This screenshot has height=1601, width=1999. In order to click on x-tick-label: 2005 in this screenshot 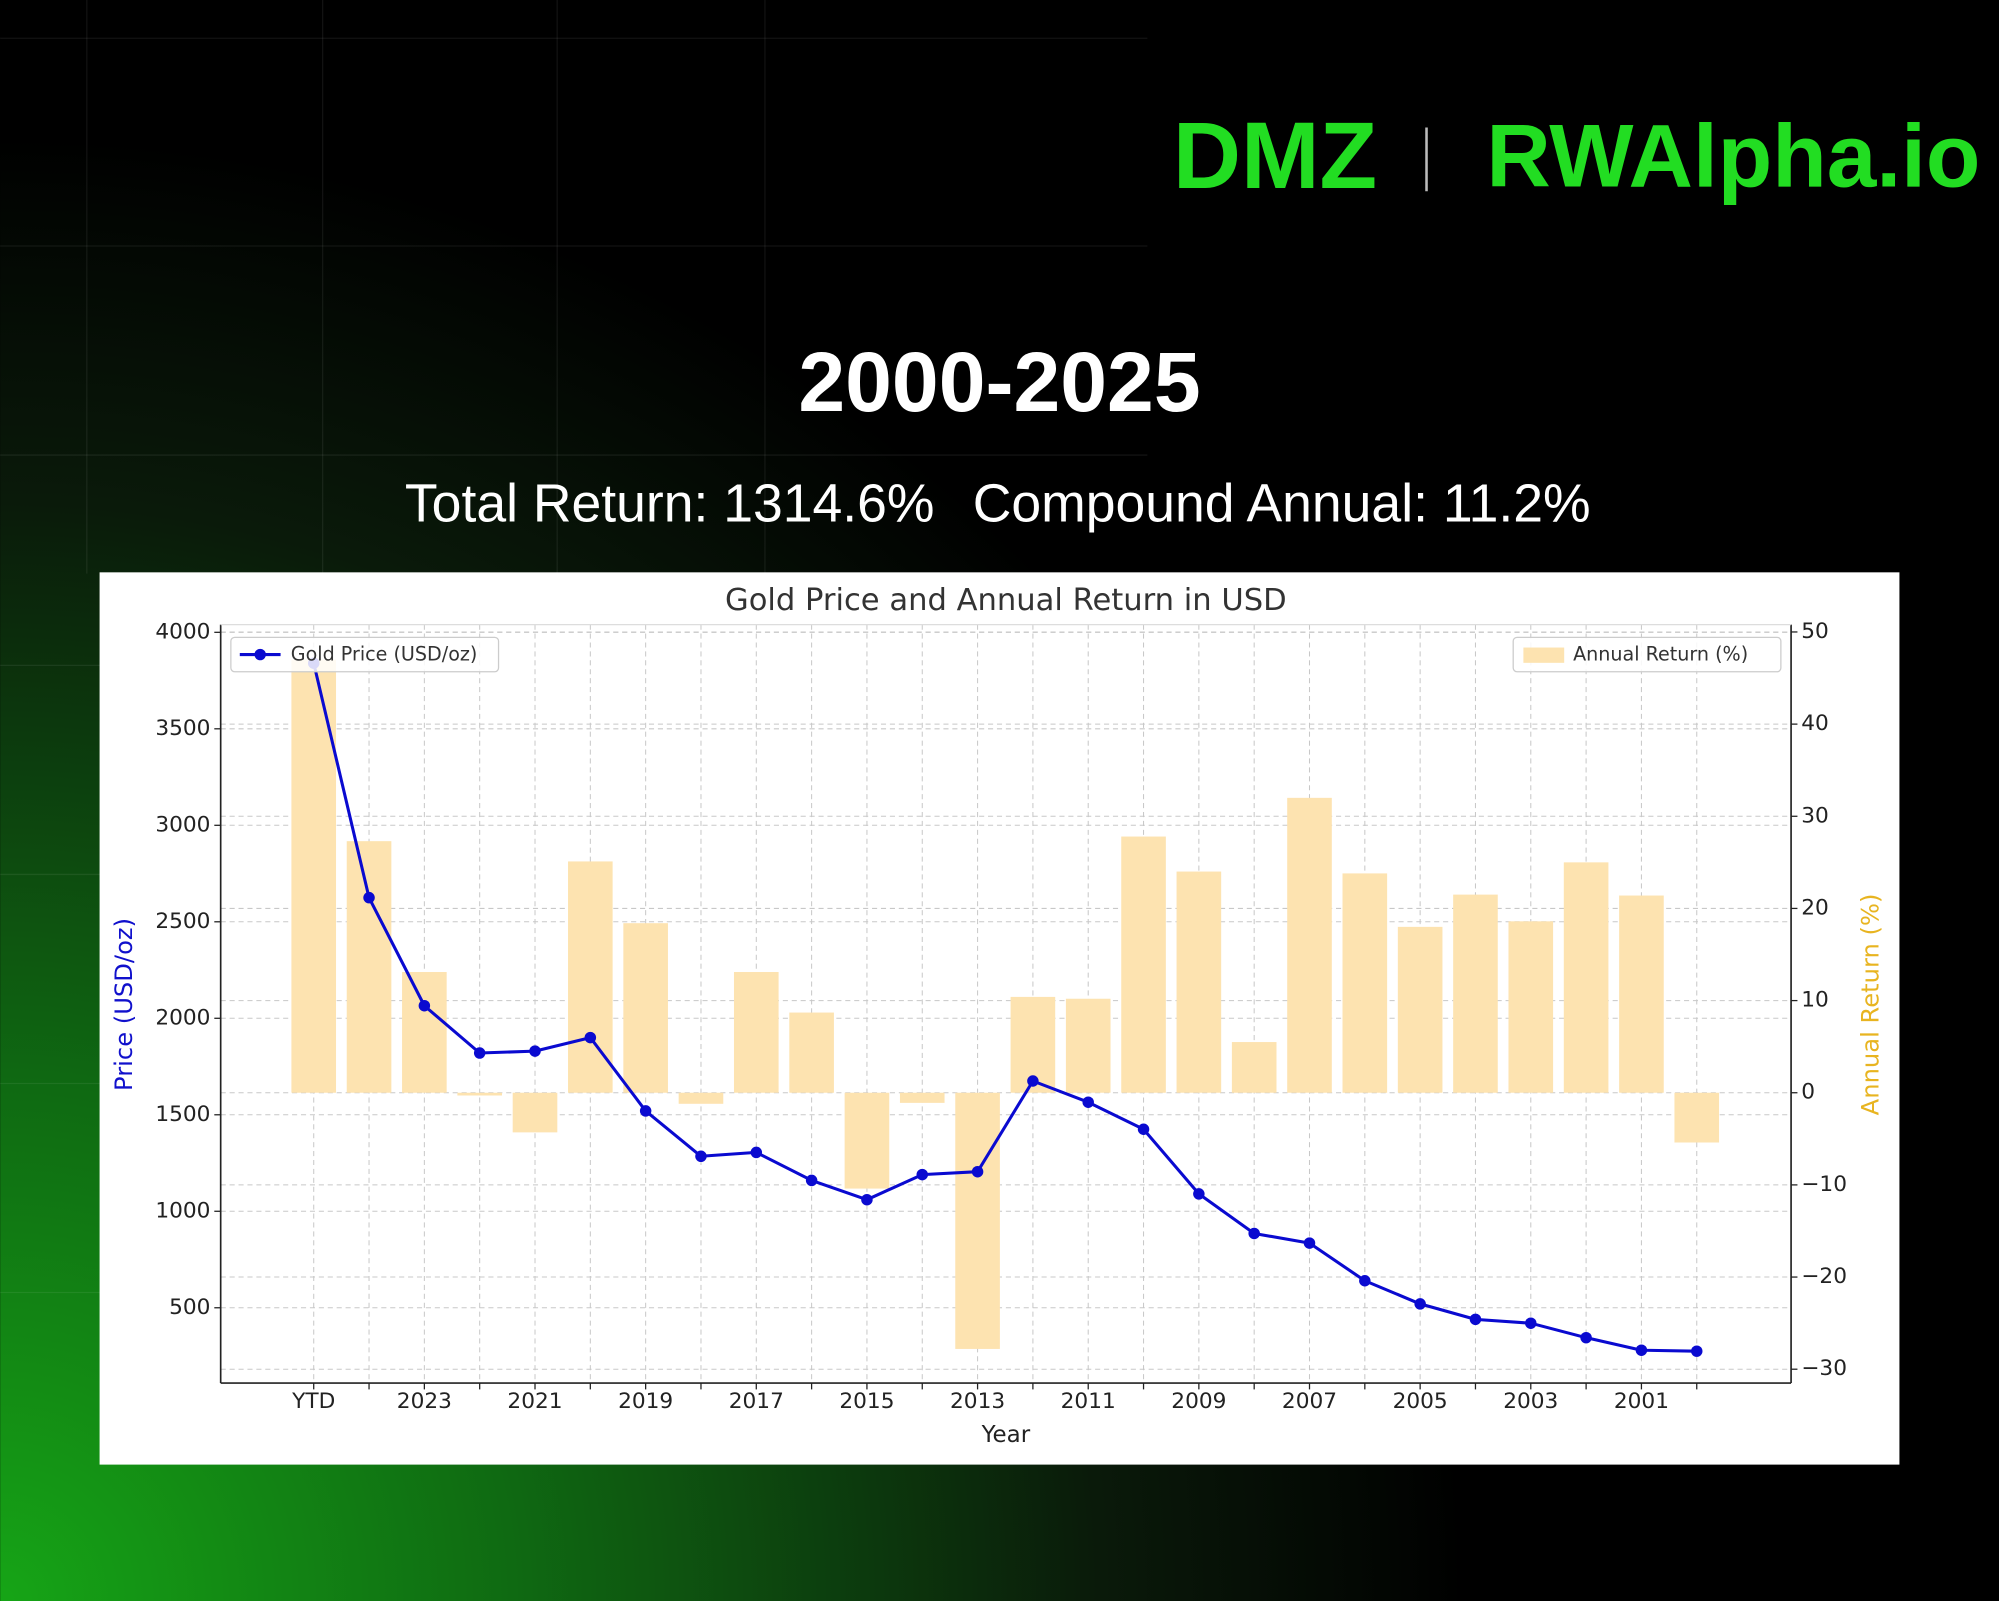, I will do `click(1420, 1401)`.